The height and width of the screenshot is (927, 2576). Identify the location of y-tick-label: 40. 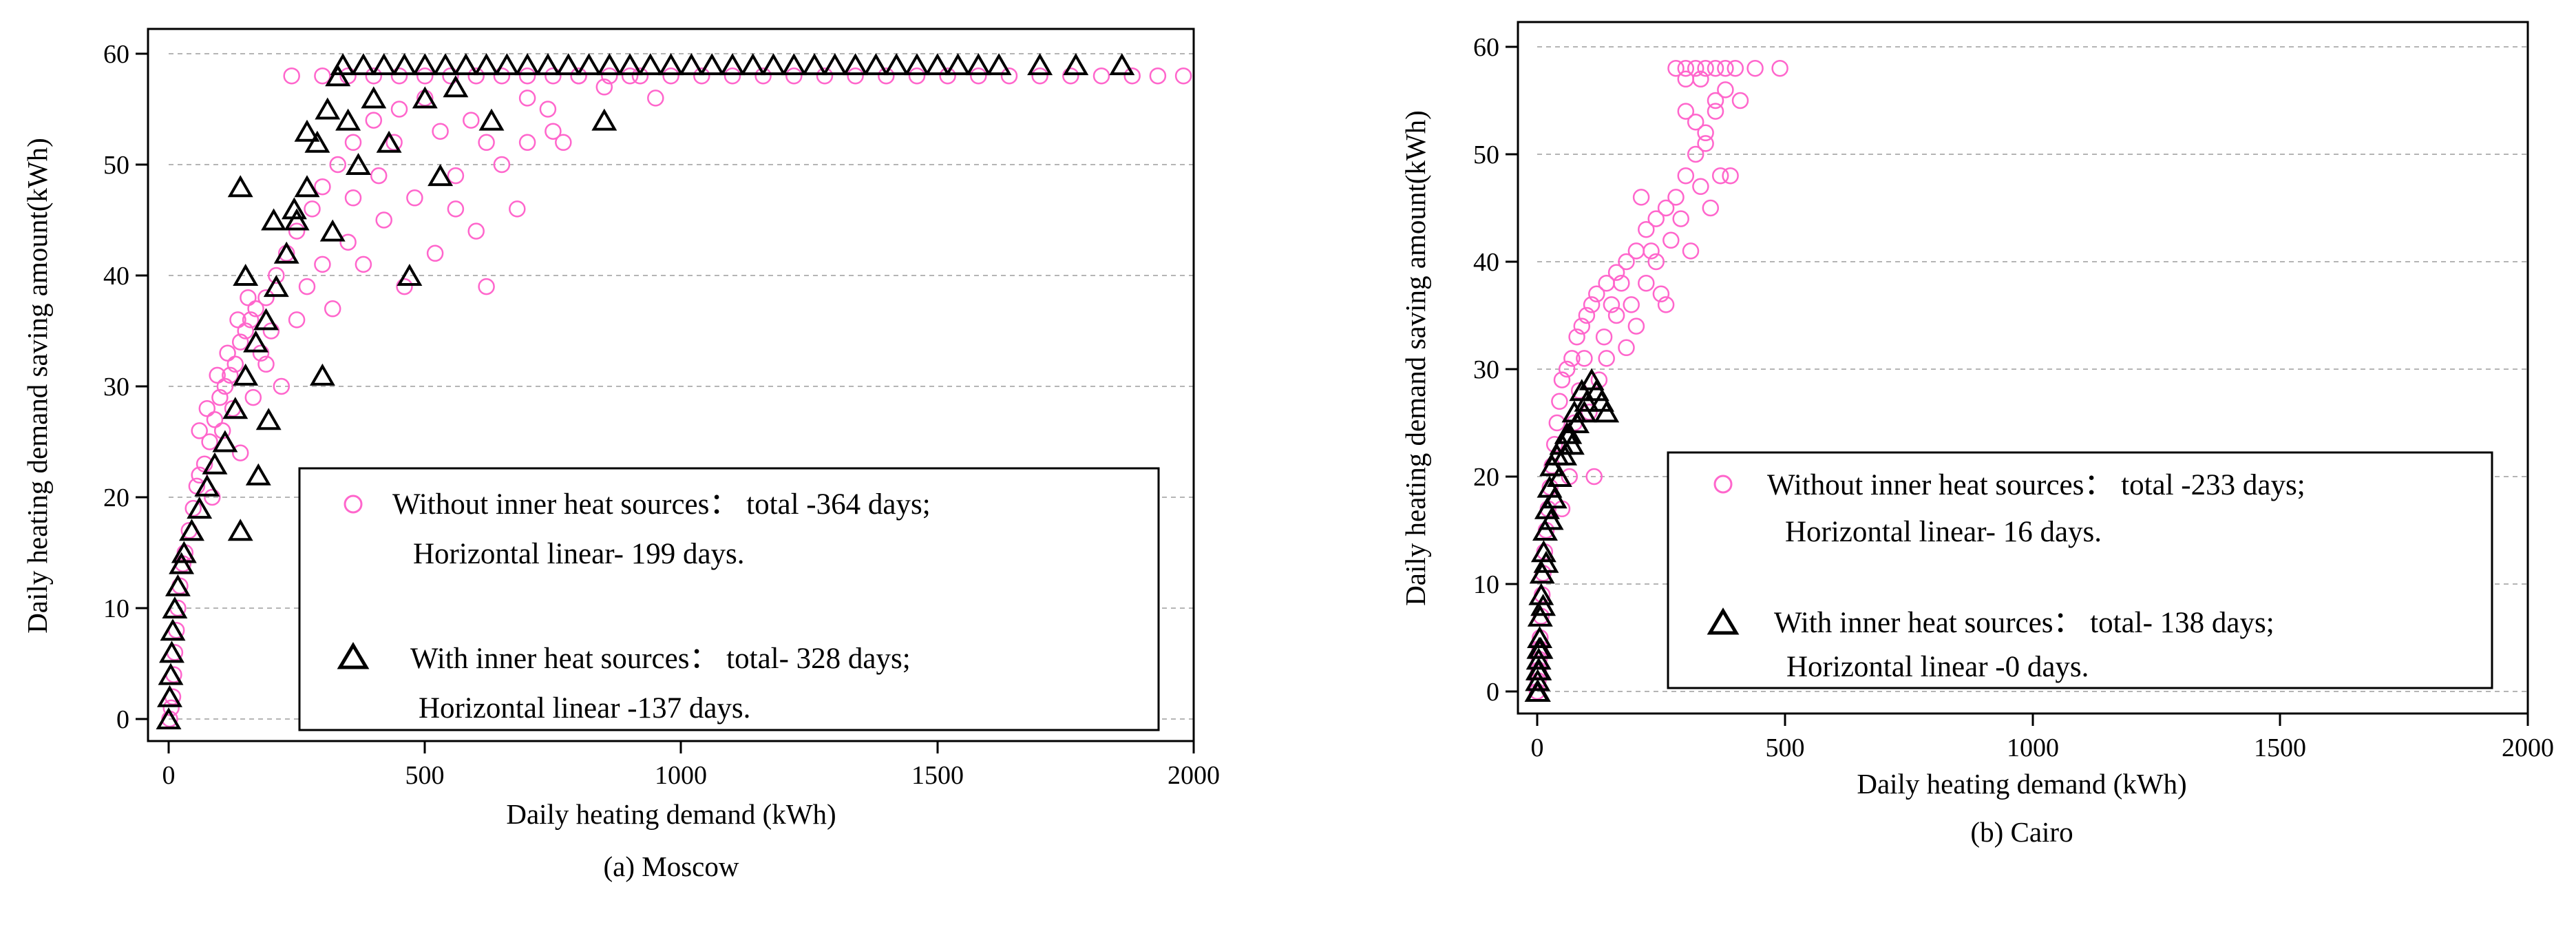
(1486, 262).